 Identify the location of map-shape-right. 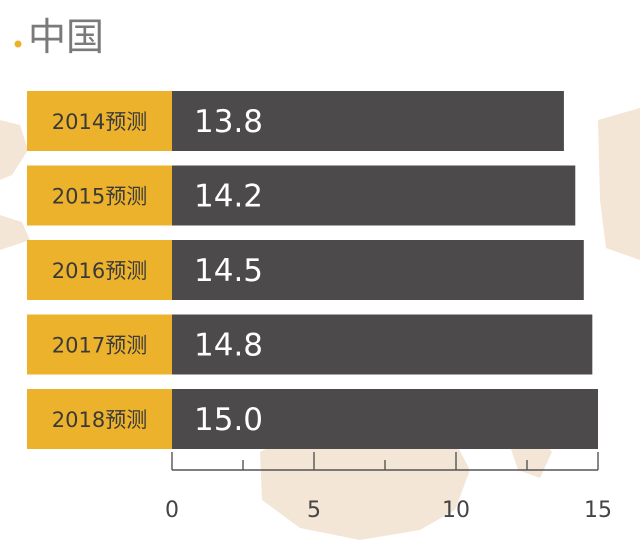
(619, 184).